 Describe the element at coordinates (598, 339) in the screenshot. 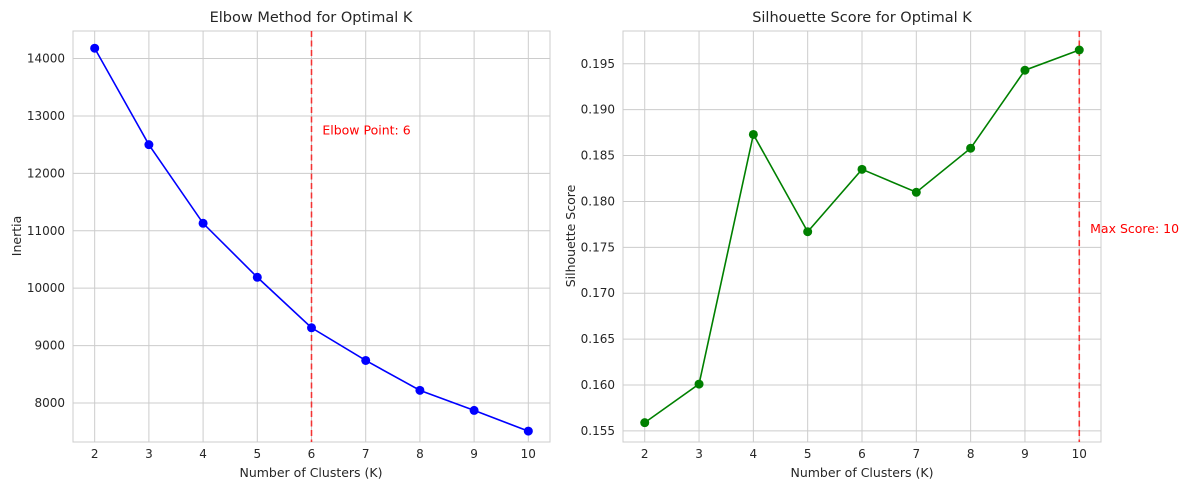

I see `y-tick-label: 0.165` at that location.